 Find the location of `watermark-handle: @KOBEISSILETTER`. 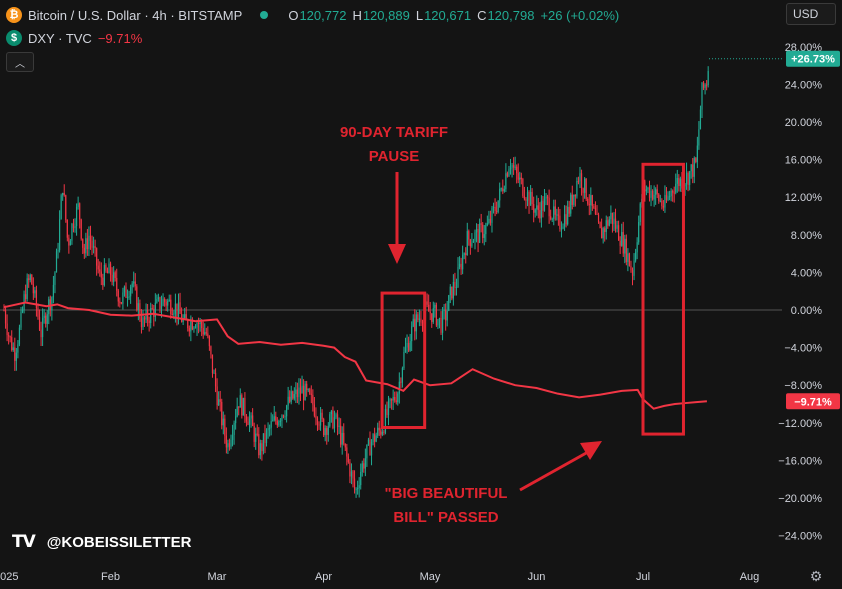

watermark-handle: @KOBEISSILETTER is located at coordinates (119, 542).